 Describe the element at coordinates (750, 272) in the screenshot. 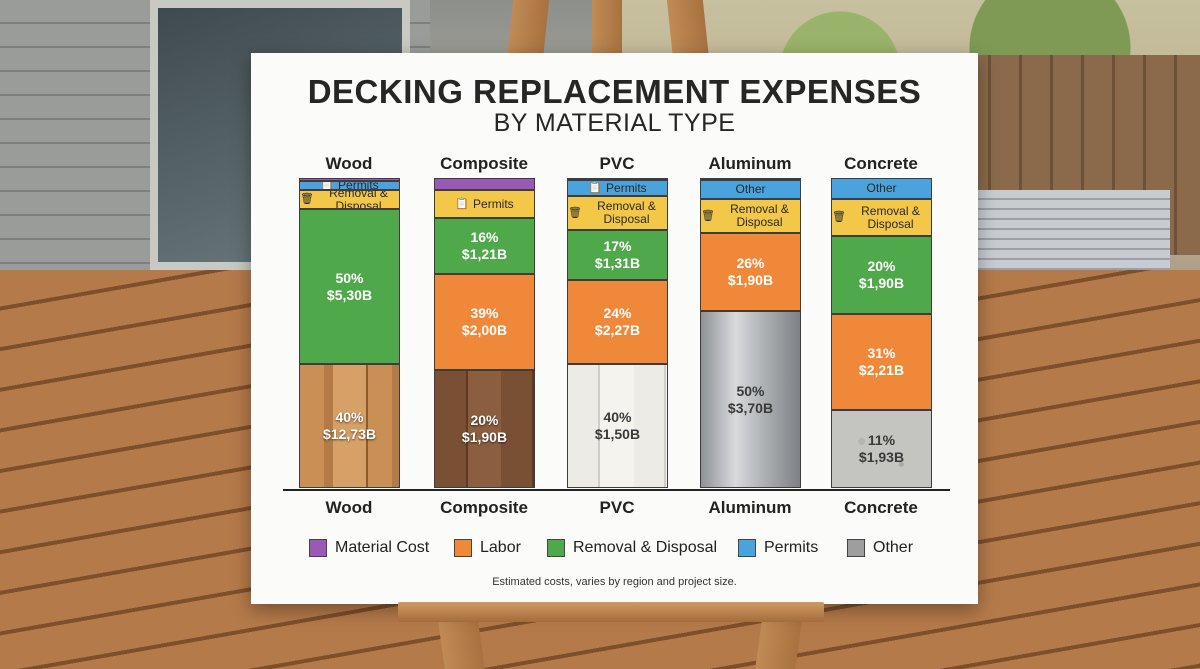

I see `bar-segment: 26% $1,90B` at that location.